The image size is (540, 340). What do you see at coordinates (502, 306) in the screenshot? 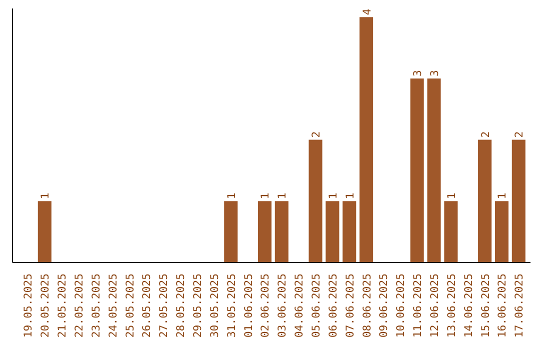
I see `x-tick-label: 16.06.2025` at bounding box center [502, 306].